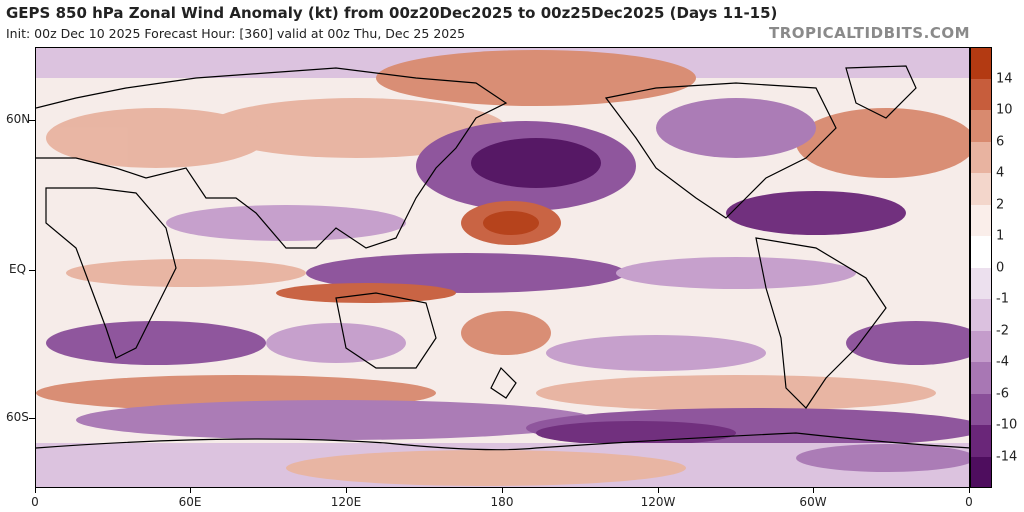 The image size is (1024, 512). What do you see at coordinates (1000, 267) in the screenshot?
I see `colorbar-label: 0` at bounding box center [1000, 267].